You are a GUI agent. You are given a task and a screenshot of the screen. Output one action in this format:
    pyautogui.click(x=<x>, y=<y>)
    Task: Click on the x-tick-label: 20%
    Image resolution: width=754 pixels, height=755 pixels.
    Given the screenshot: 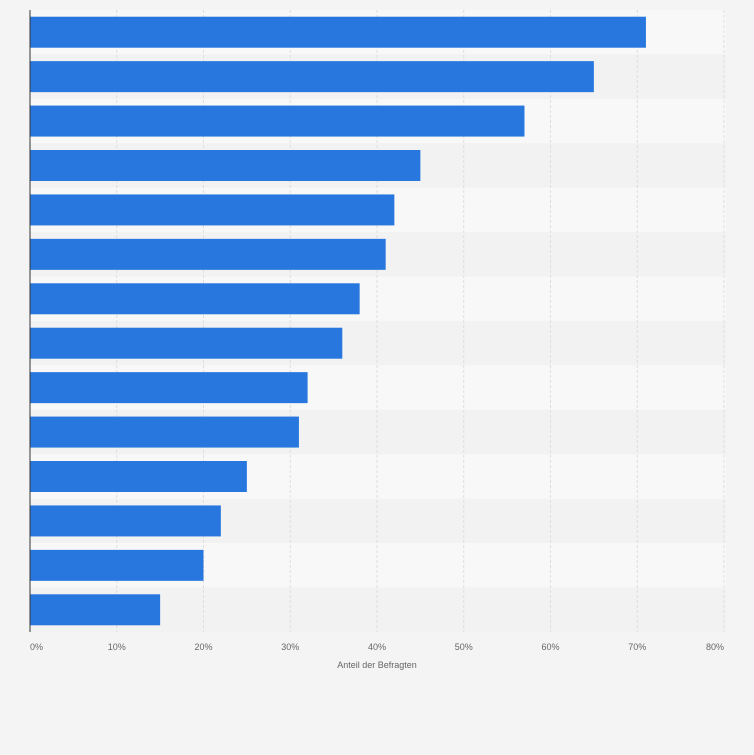 What is the action you would take?
    pyautogui.click(x=203, y=647)
    